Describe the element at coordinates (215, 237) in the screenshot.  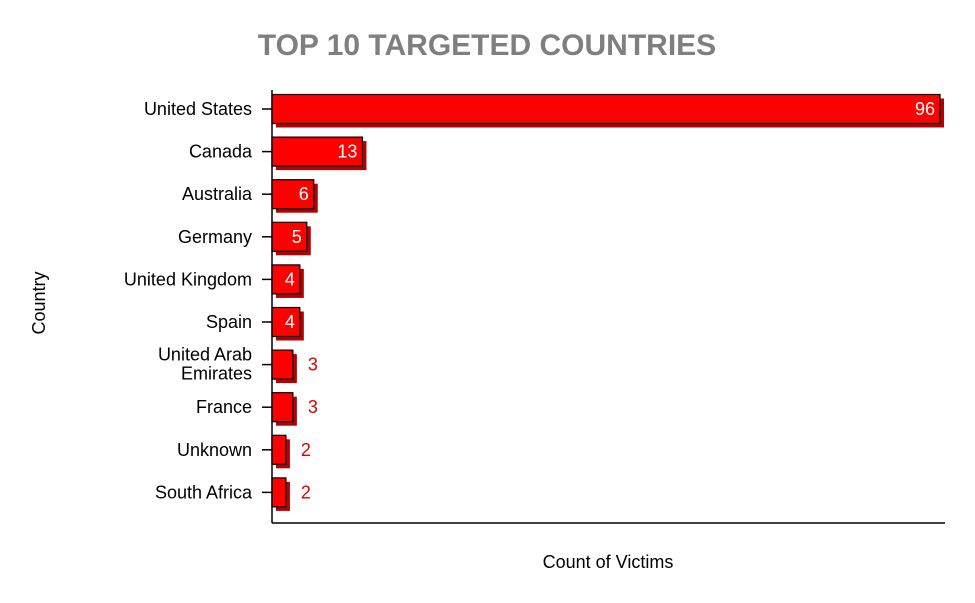
I see `y-tick-label-germany: Germany` at that location.